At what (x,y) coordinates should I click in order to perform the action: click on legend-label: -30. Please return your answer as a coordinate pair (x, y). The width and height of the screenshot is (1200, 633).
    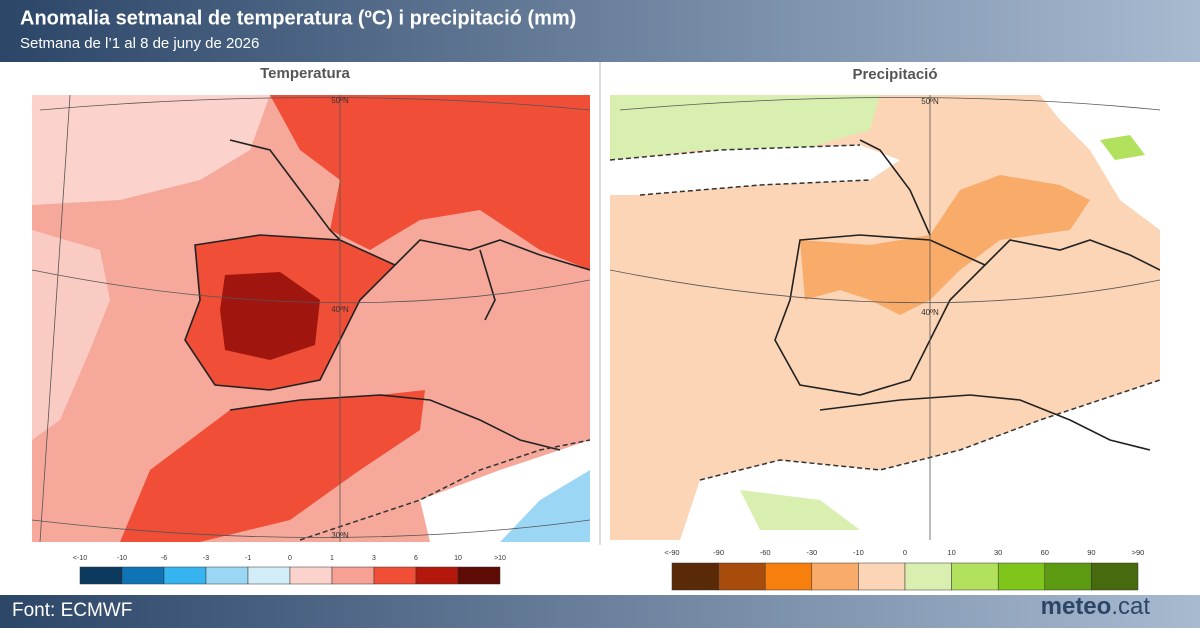
    Looking at the image, I should click on (811, 552).